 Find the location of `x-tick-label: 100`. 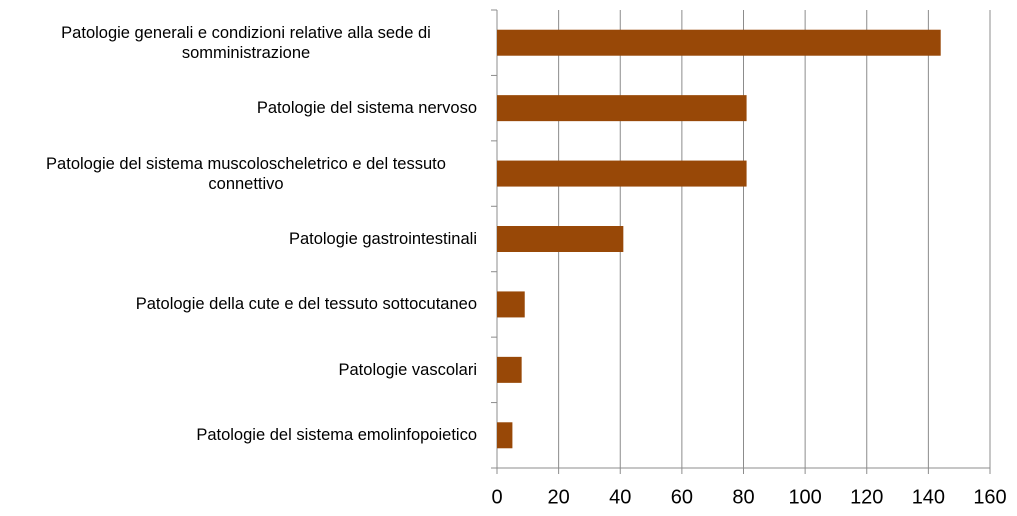

x-tick-label: 100 is located at coordinates (804, 497).